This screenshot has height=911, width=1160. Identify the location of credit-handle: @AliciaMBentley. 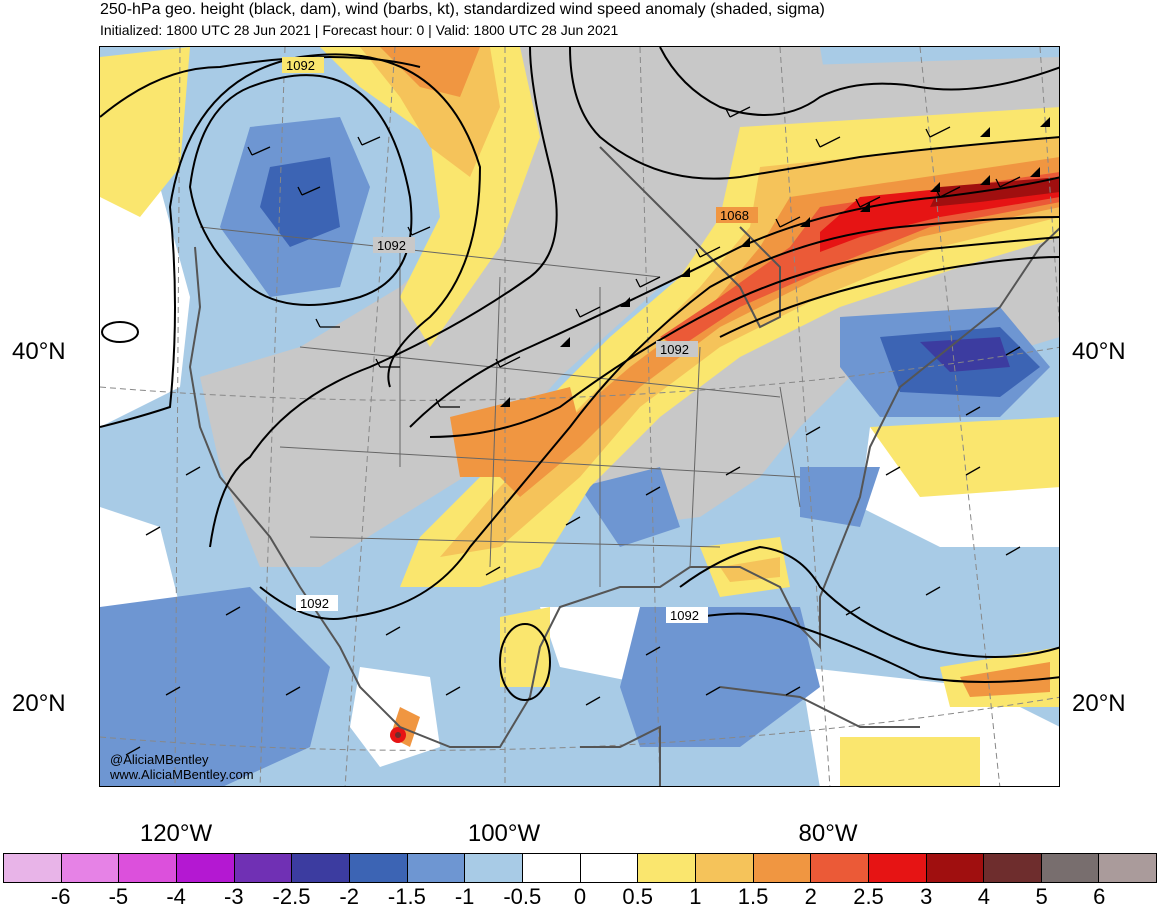
(159, 759).